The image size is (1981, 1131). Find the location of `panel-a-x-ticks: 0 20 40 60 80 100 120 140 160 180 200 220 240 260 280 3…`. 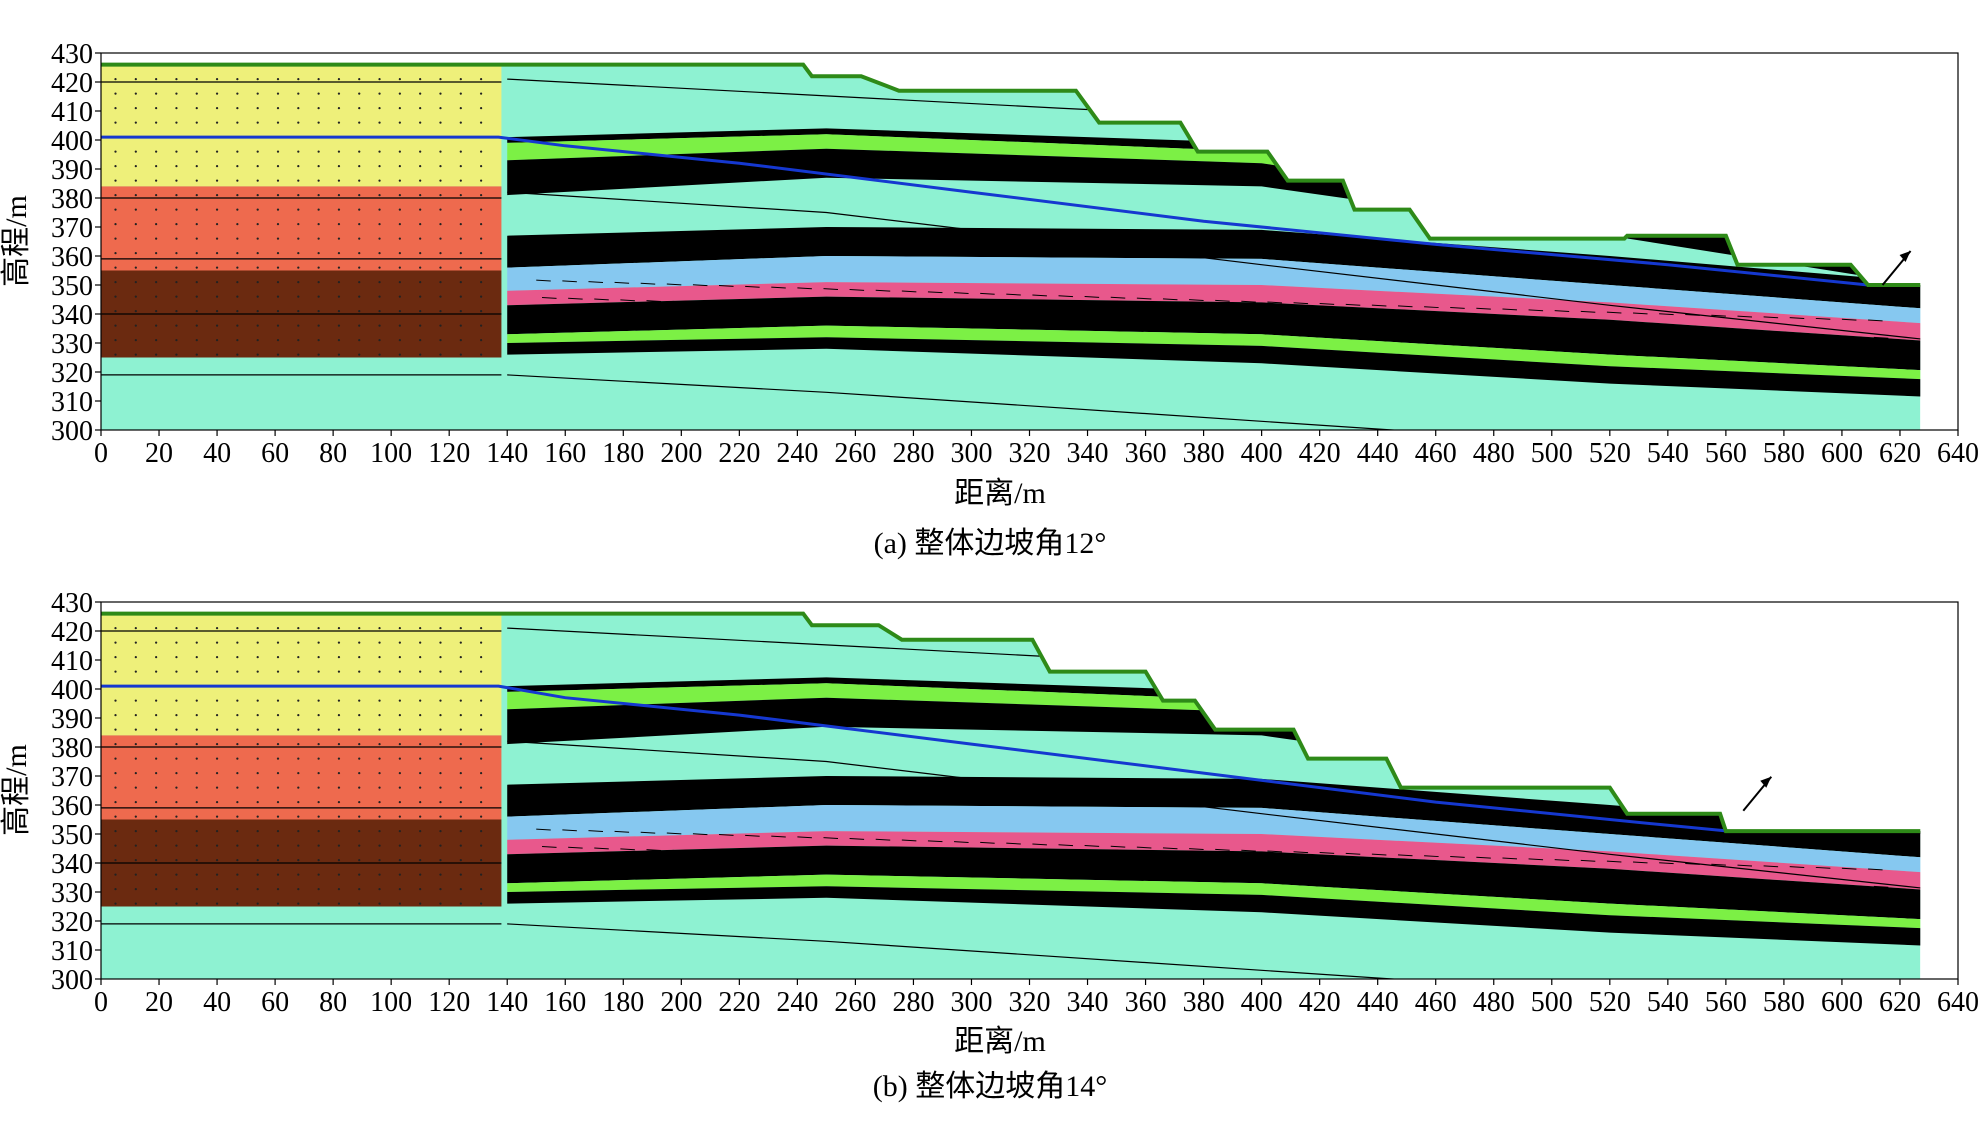

panel-a-x-ticks: 0 20 40 60 80 100 120 140 160 180 200 220 240 260 280 3… is located at coordinates (1036, 449).